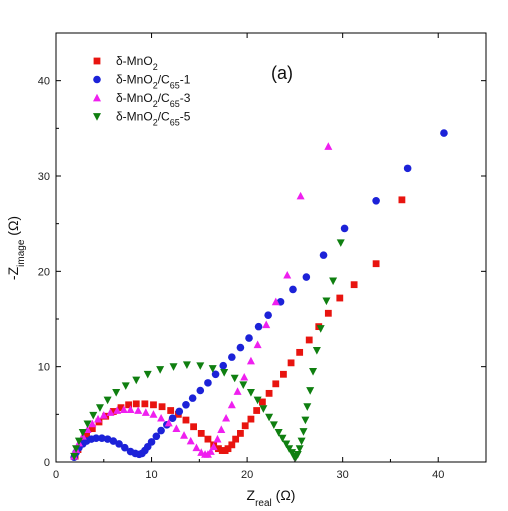  I want to click on legend-entry-label: δ-MnO2/C65-3, so click(153, 100).